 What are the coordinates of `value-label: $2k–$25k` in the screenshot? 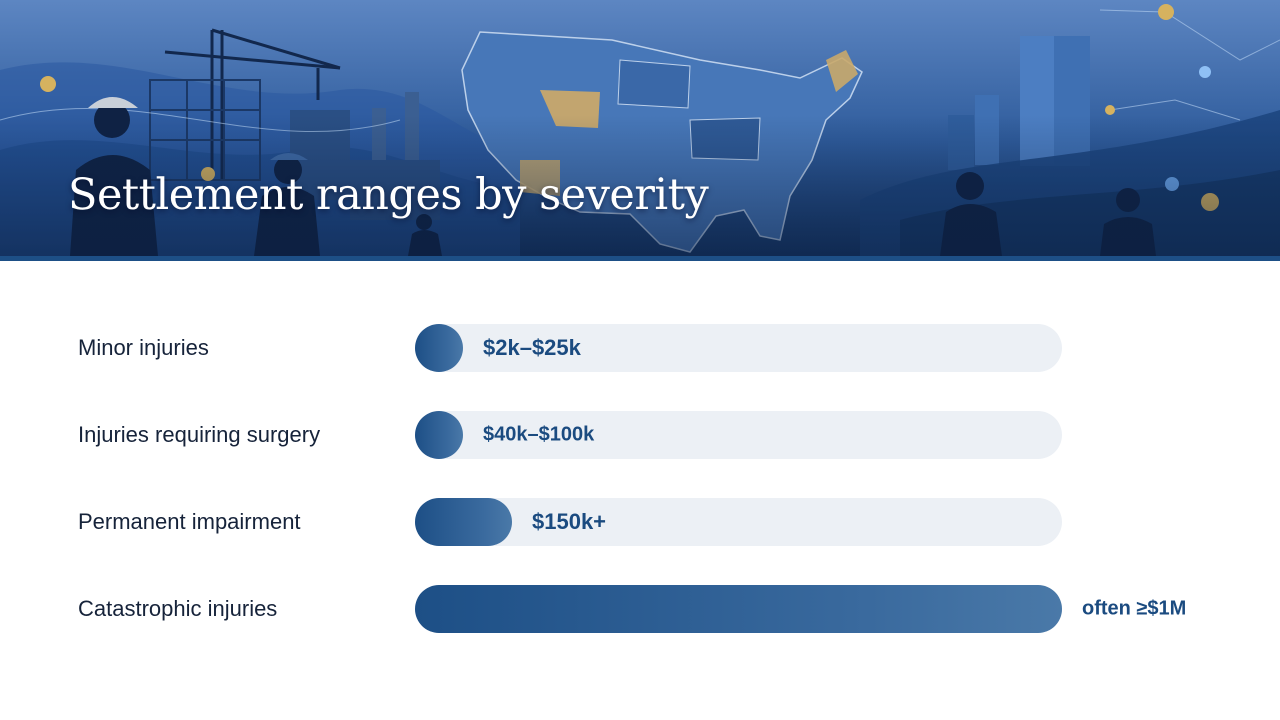 It's located at (532, 347).